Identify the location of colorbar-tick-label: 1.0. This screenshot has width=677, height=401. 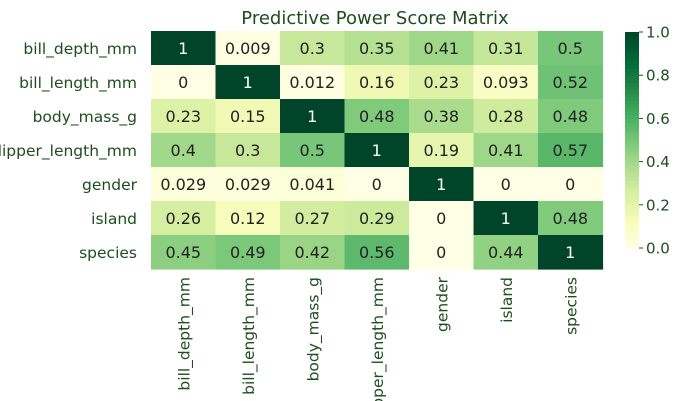
(658, 33).